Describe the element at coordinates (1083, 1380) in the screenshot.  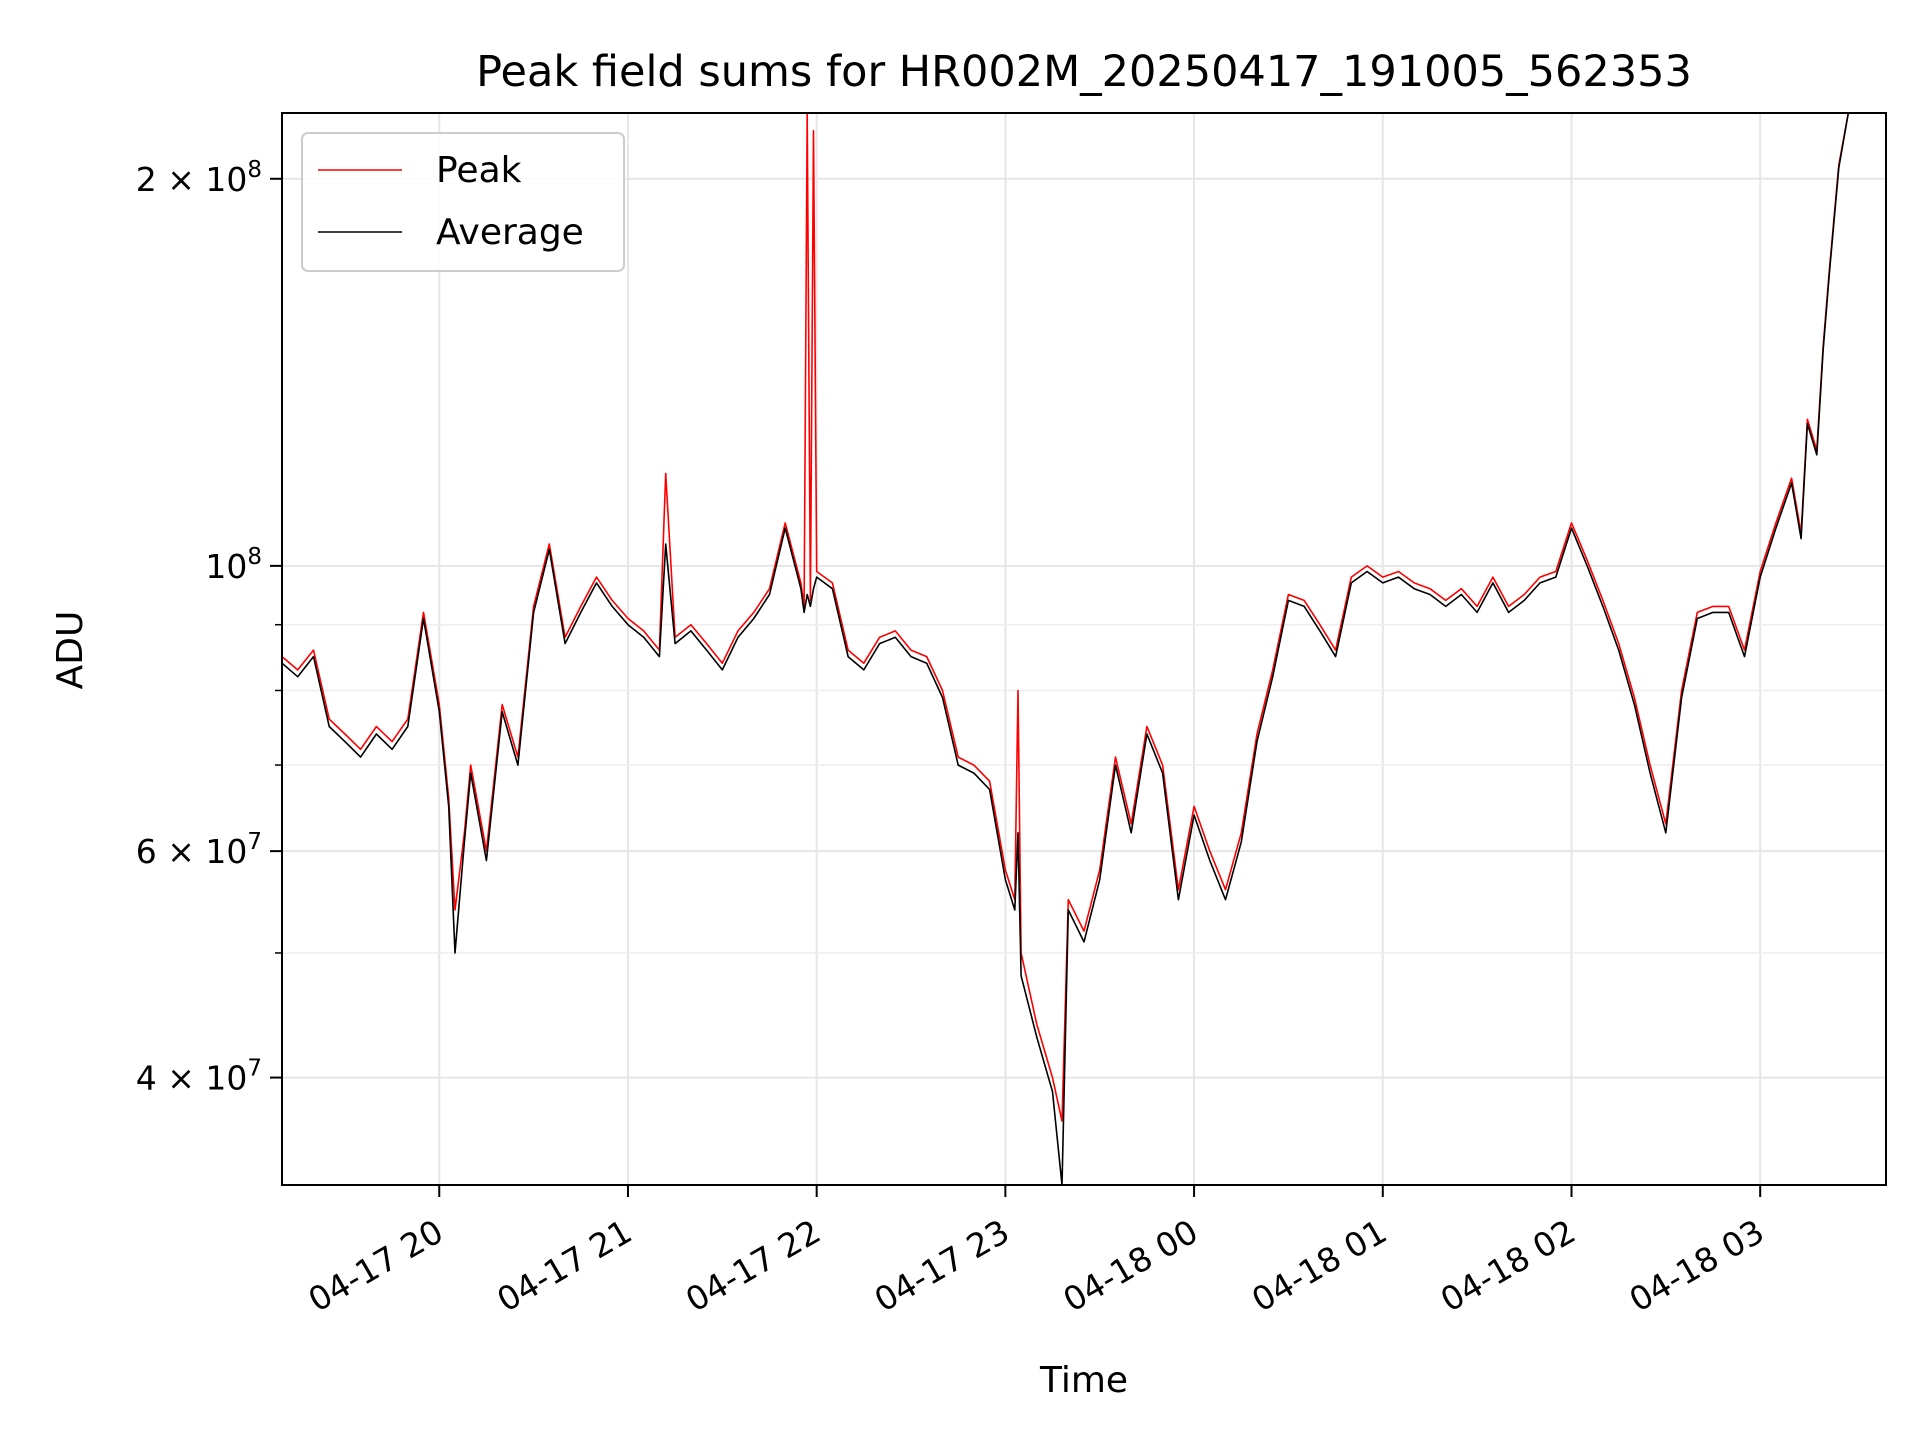
I see `x-axis-label: Time` at that location.